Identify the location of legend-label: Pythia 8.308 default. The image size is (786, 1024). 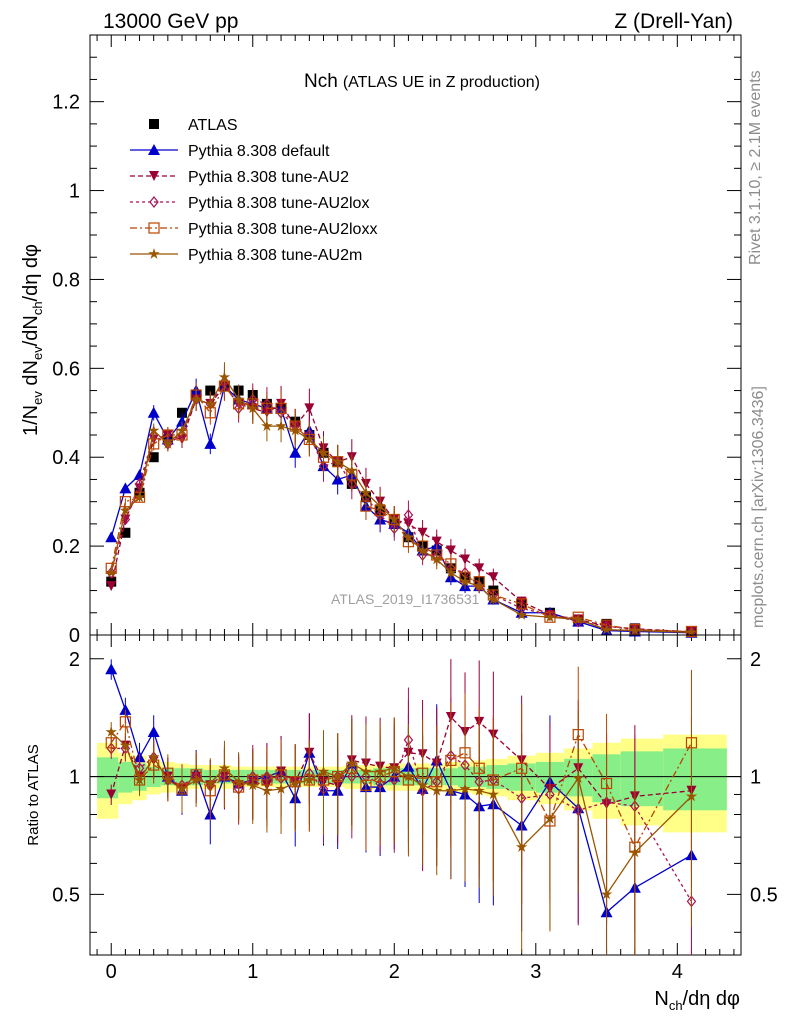
(259, 151).